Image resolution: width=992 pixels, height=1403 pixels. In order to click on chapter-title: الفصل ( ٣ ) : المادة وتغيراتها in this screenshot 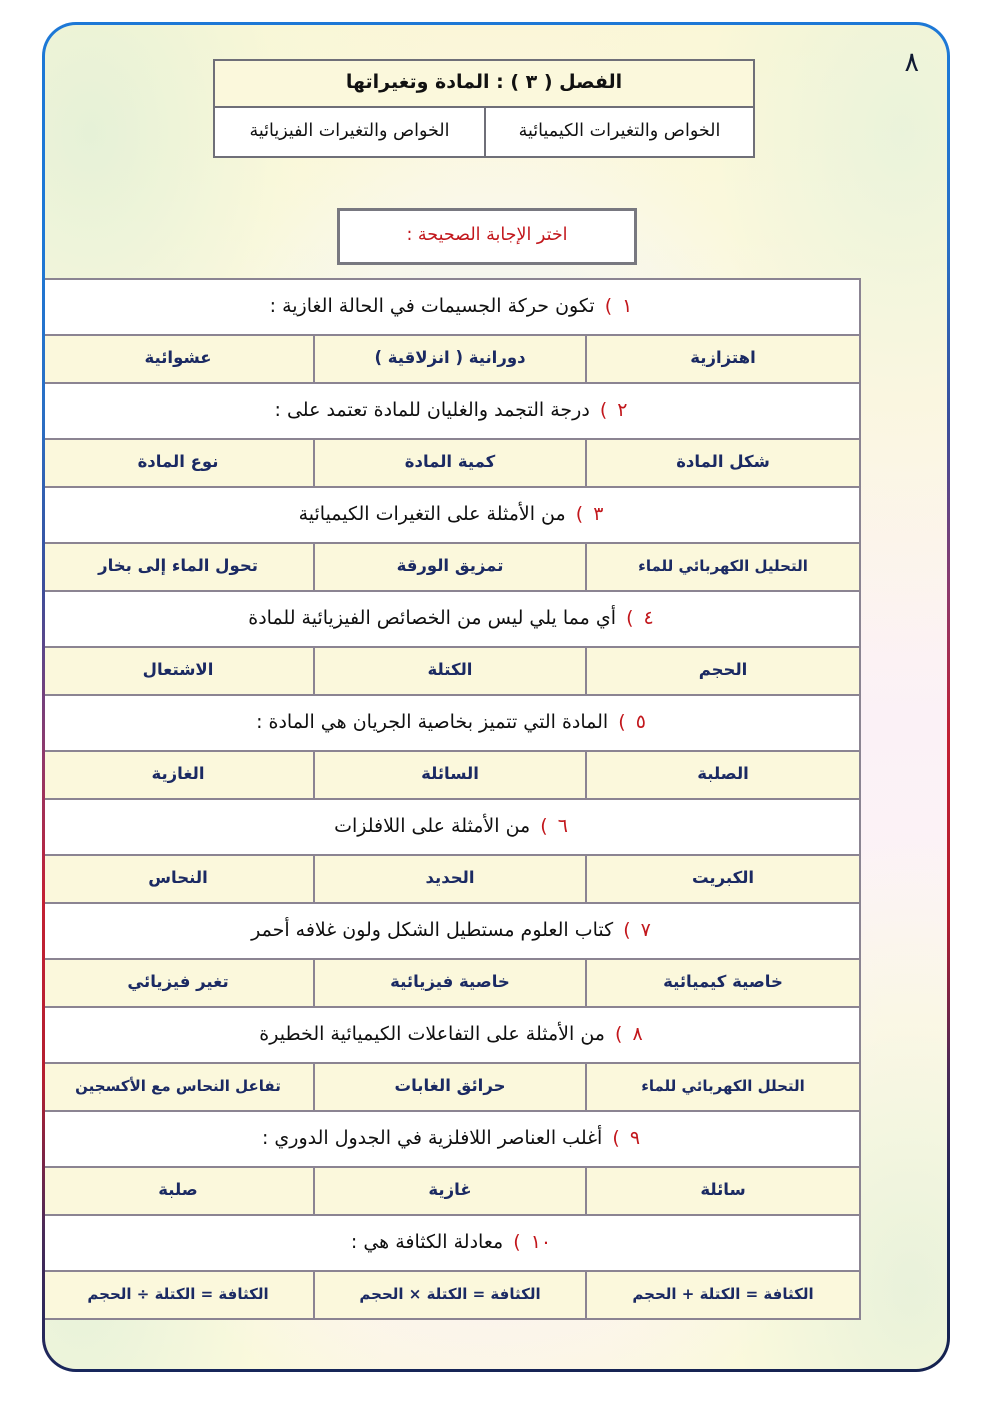, I will do `click(484, 84)`.